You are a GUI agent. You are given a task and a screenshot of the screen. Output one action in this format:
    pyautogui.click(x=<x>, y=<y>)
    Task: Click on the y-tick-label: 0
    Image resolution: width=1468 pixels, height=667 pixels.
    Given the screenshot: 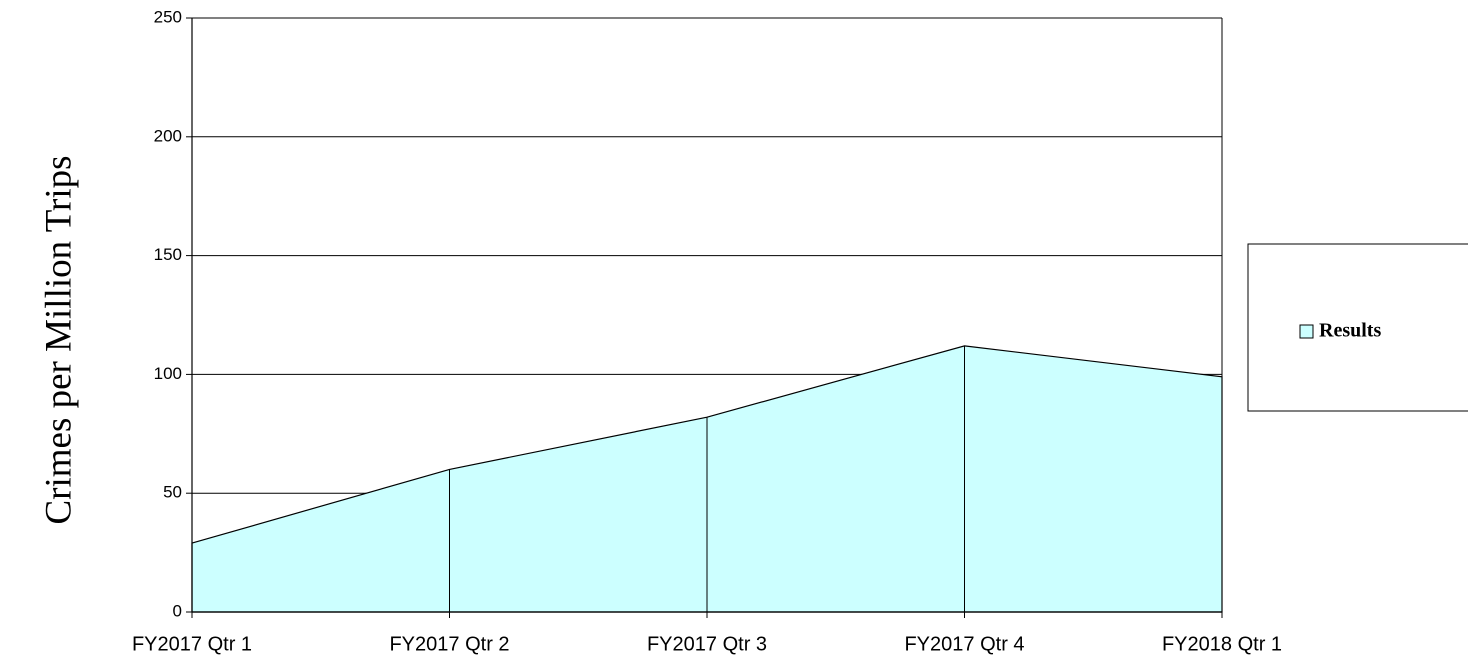 What is the action you would take?
    pyautogui.click(x=177, y=610)
    